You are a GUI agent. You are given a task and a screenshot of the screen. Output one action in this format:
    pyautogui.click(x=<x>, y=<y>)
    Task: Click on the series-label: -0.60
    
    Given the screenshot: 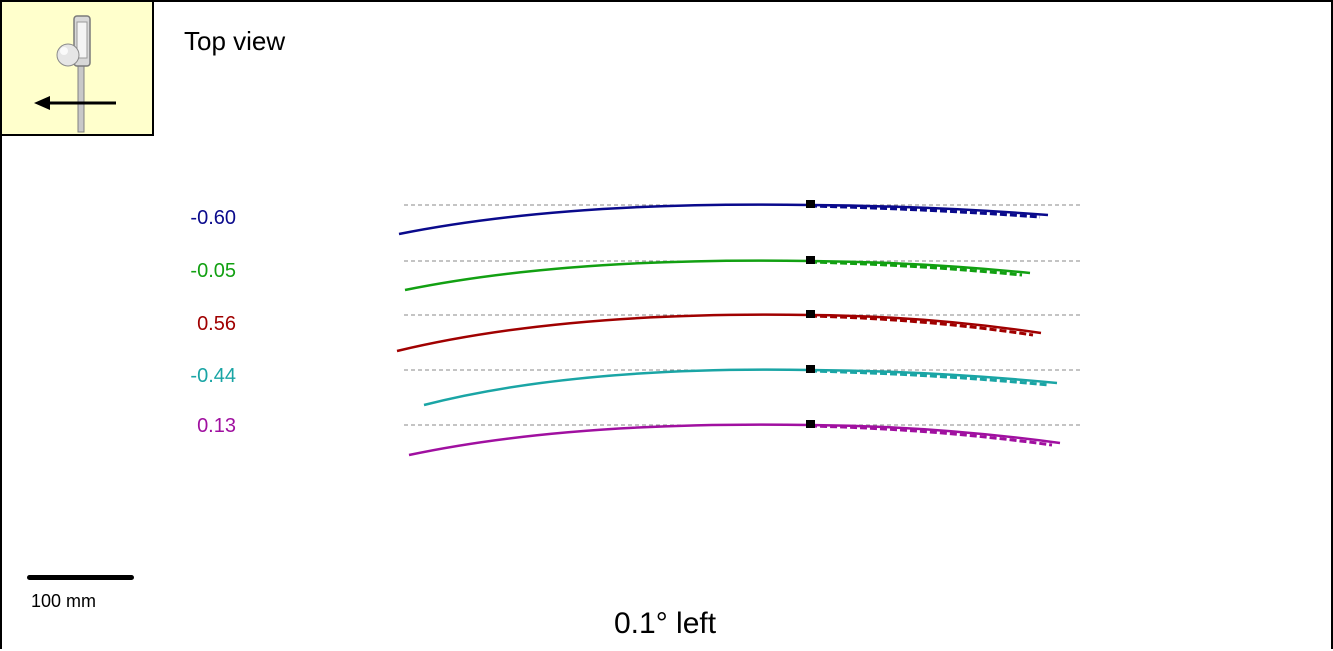 What is the action you would take?
    pyautogui.click(x=213, y=218)
    